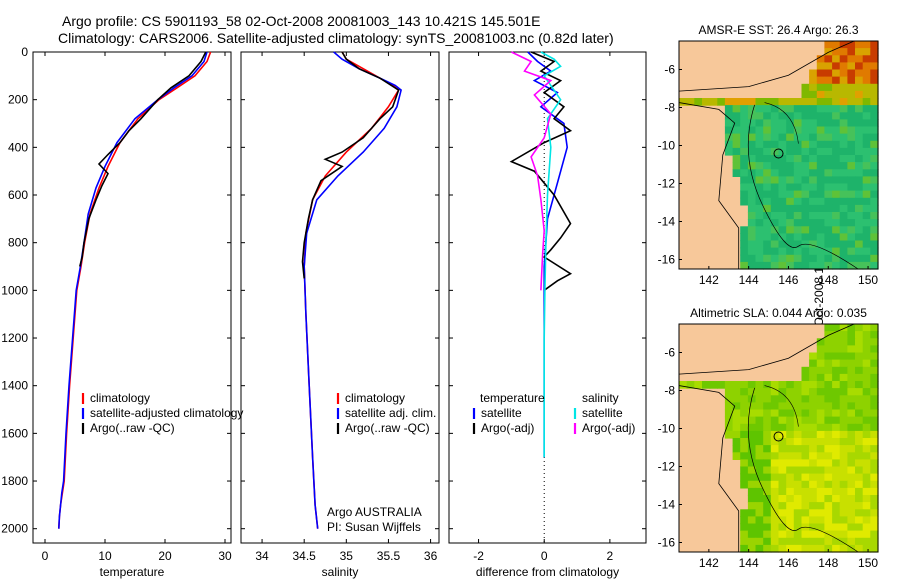  Describe the element at coordinates (14, 433) in the screenshot. I see `depth-tick-label: 1600` at that location.